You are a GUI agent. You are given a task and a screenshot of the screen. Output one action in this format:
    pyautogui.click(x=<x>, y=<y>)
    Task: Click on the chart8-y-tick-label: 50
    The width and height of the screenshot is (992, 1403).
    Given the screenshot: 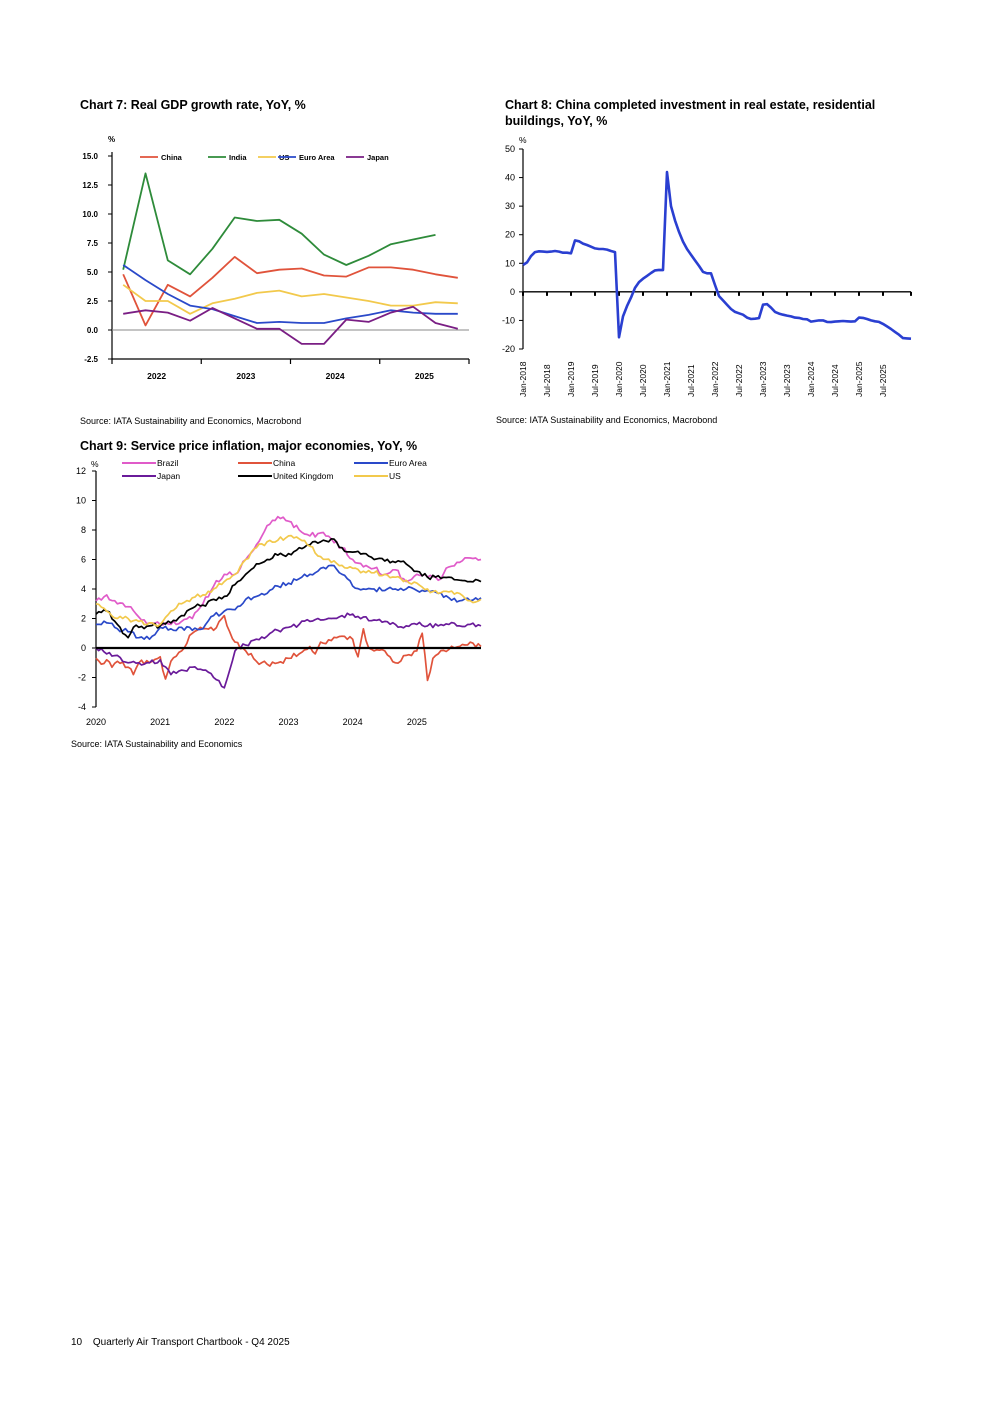 What is the action you would take?
    pyautogui.click(x=510, y=149)
    